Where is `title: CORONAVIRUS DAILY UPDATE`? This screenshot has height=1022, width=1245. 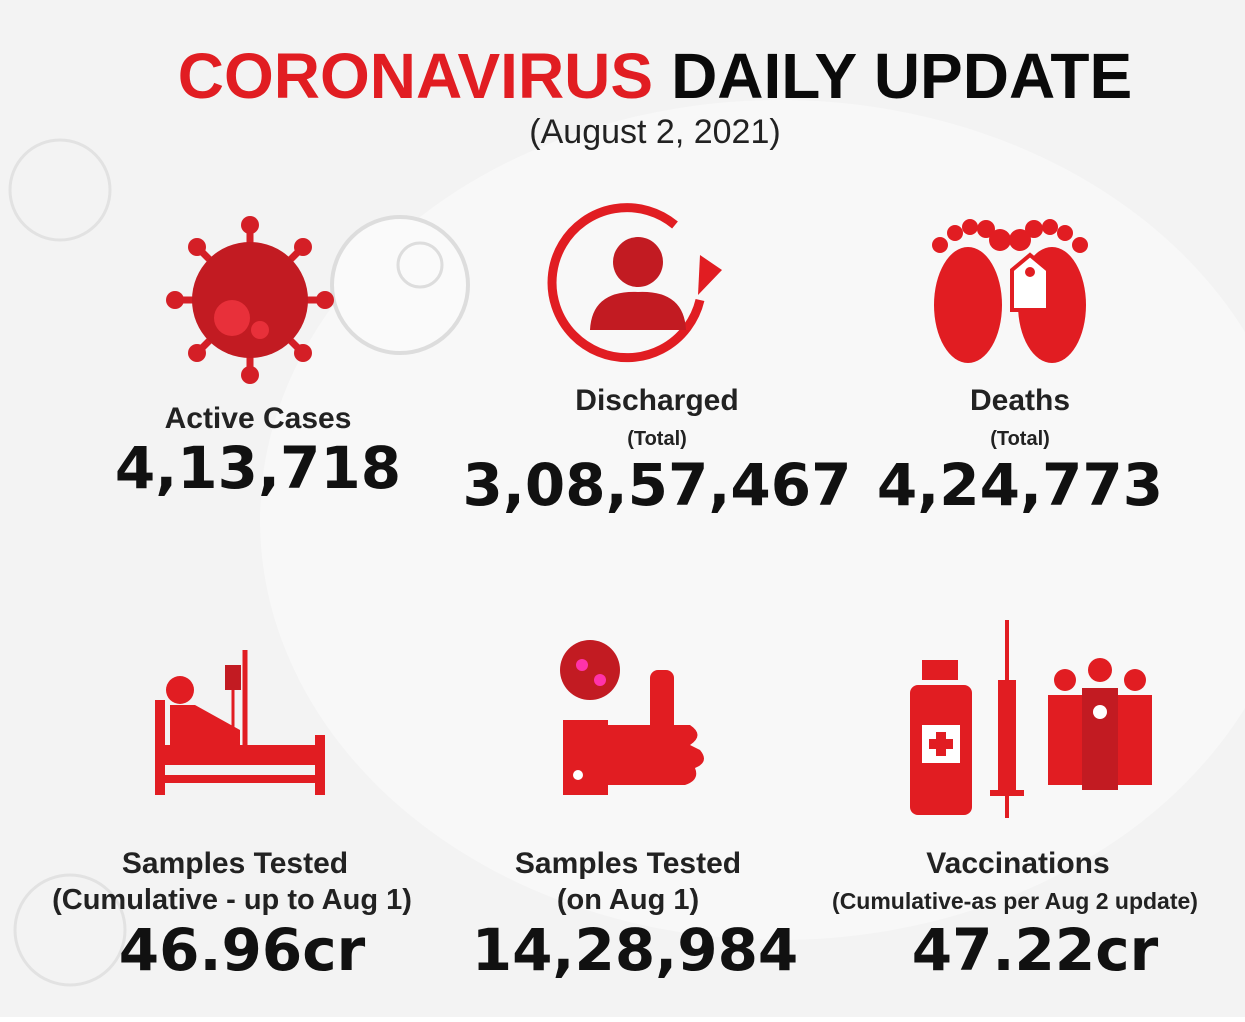 title: CORONAVIRUS DAILY UPDATE is located at coordinates (655, 76).